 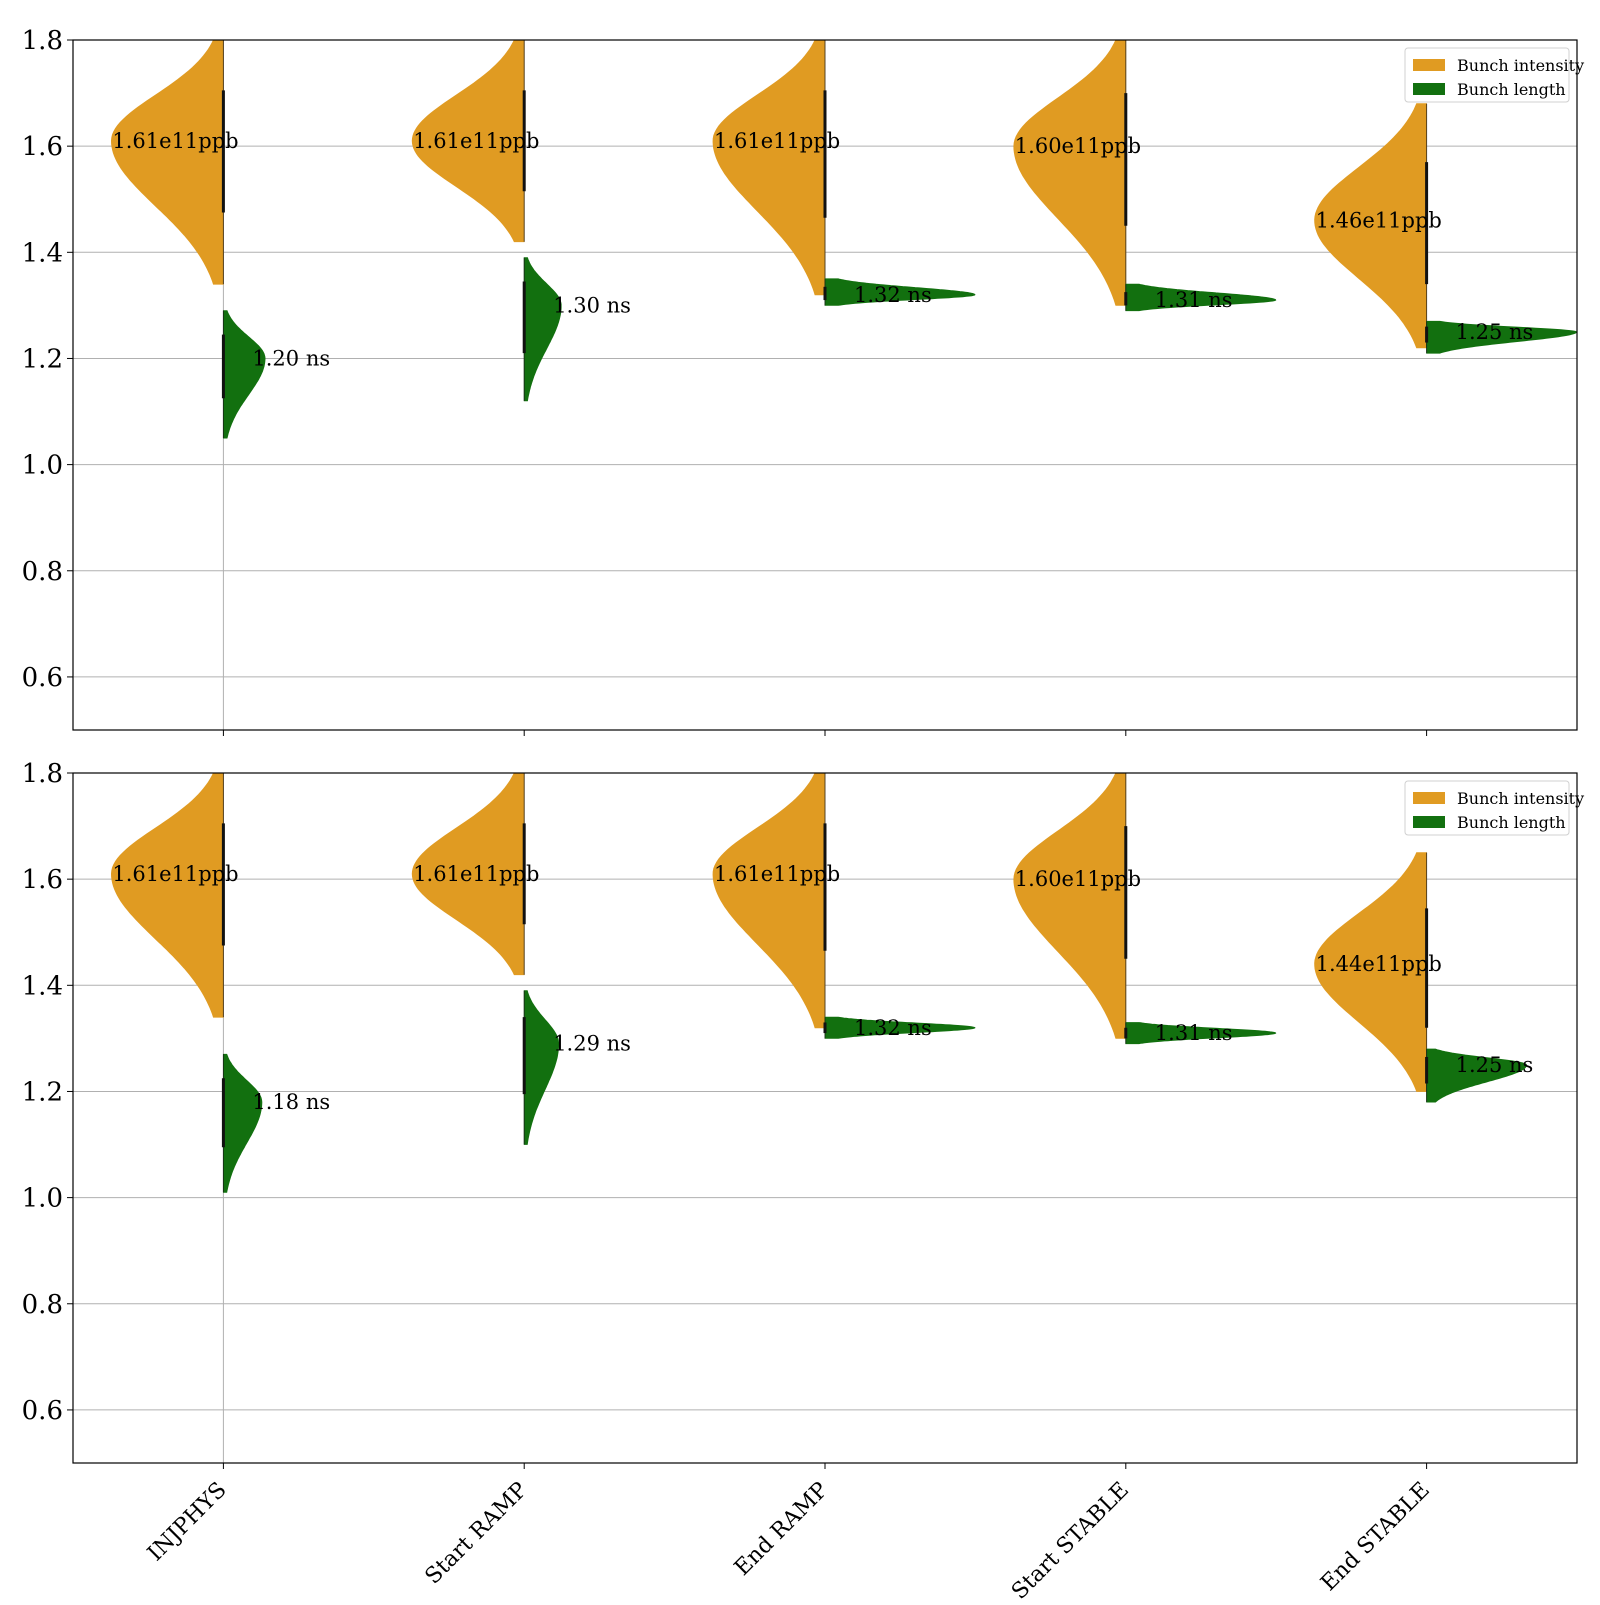 I want to click on x-tick-label: End STABLE, so click(x=1375, y=1537).